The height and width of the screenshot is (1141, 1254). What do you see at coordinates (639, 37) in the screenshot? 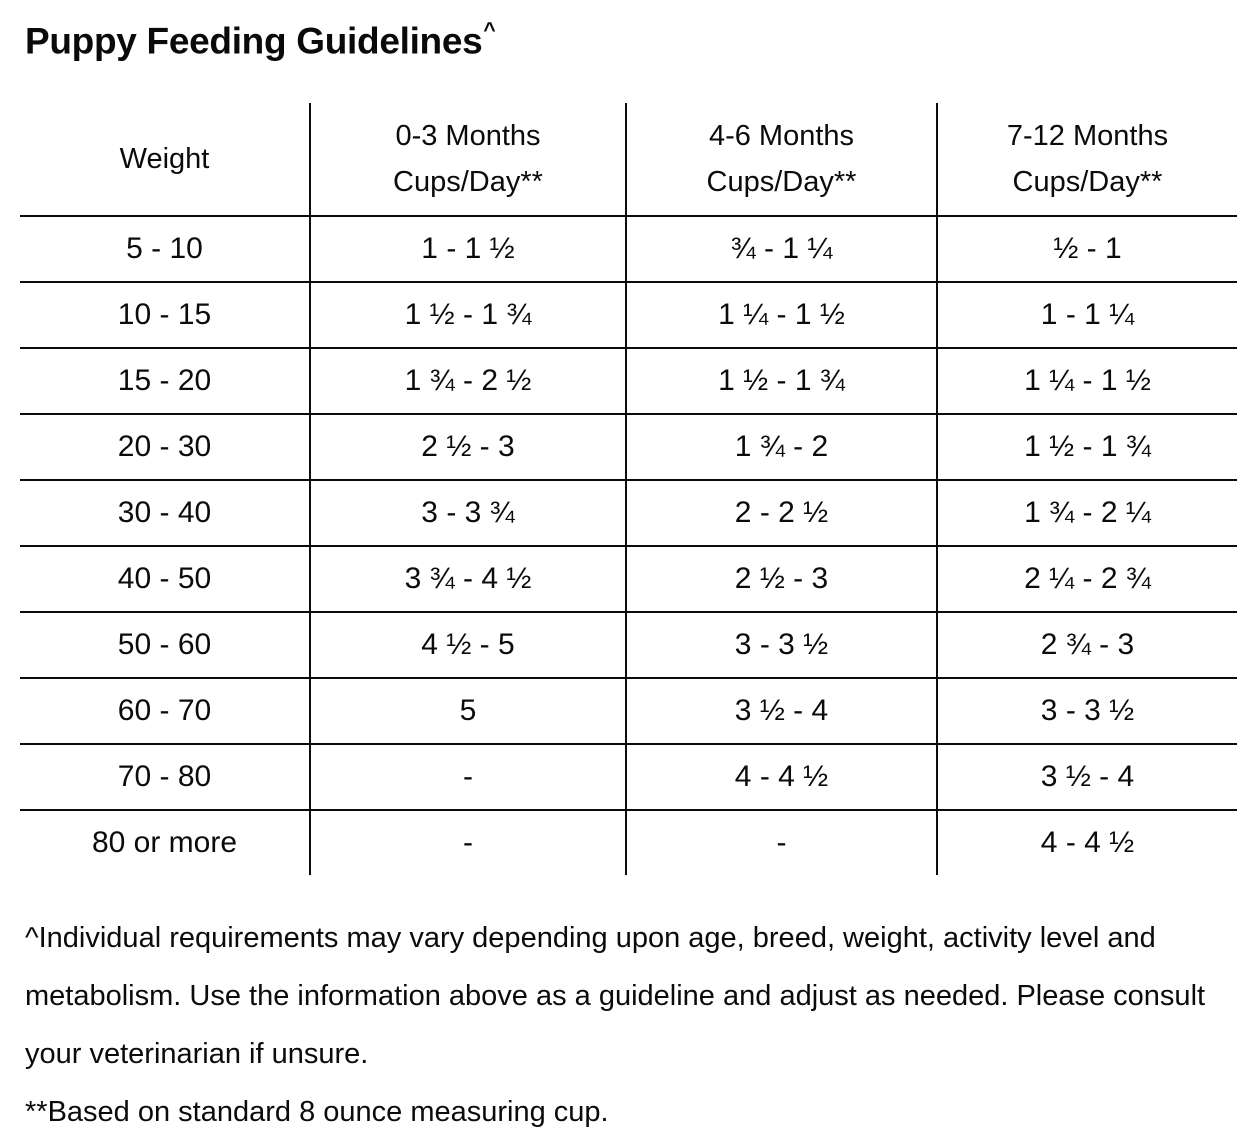
I see `page-title: Puppy Feeding Guidelines^` at bounding box center [639, 37].